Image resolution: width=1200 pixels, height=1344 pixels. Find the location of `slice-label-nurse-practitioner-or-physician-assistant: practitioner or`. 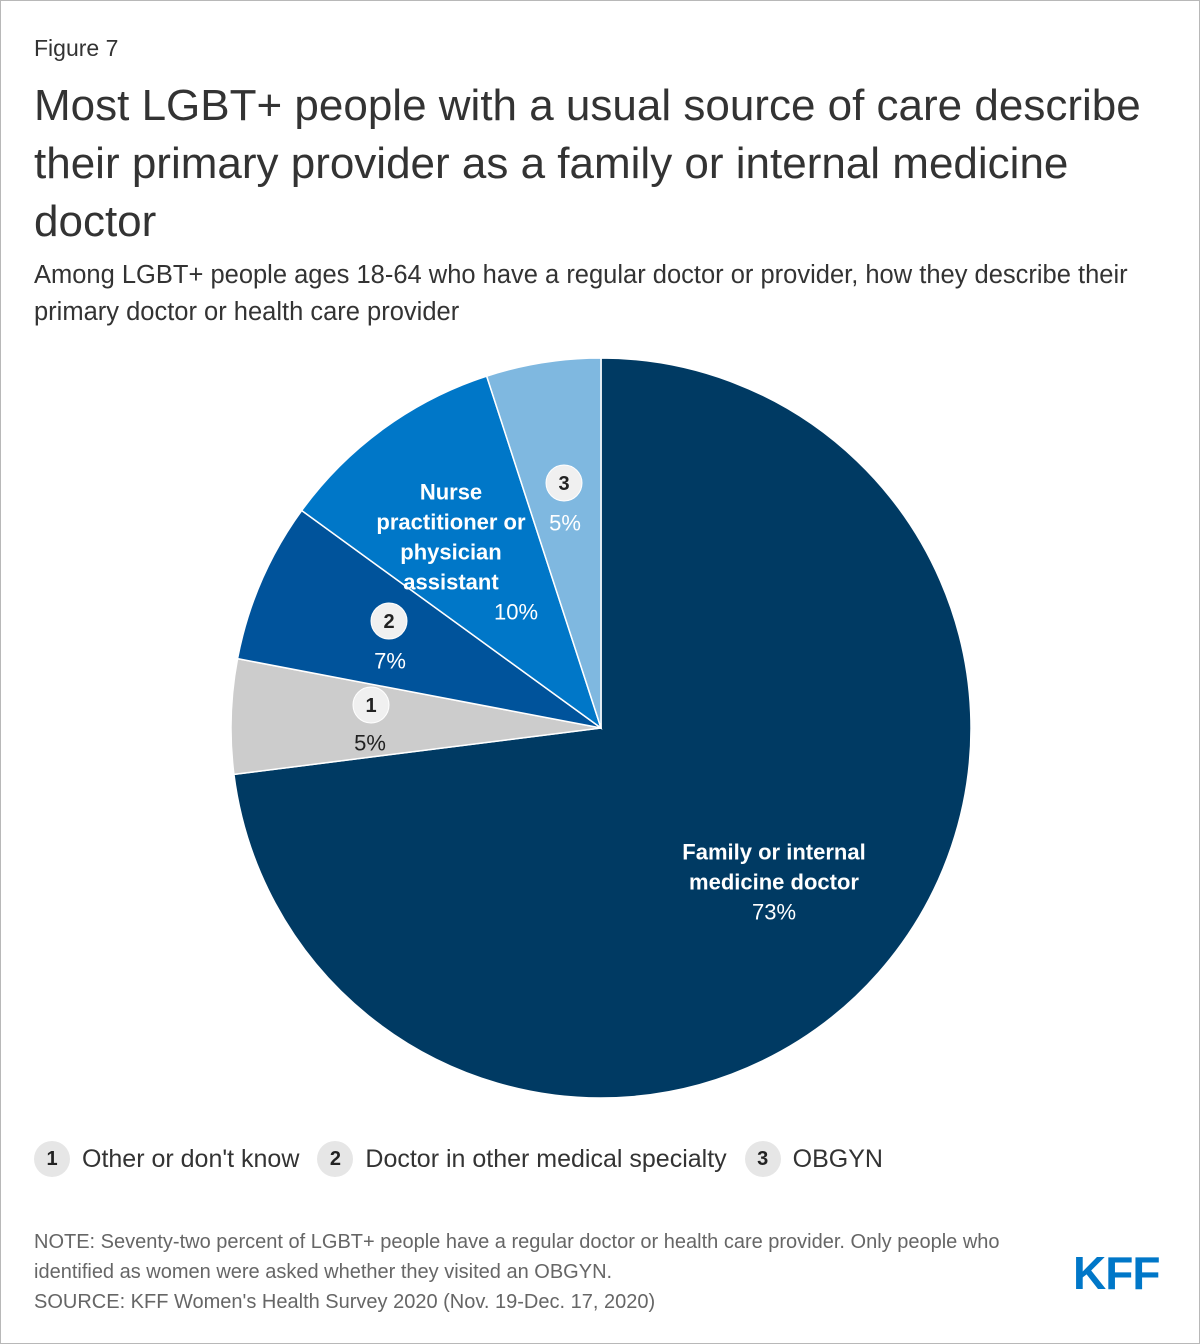

slice-label-nurse-practitioner-or-physician-assistant: practitioner or is located at coordinates (451, 522).